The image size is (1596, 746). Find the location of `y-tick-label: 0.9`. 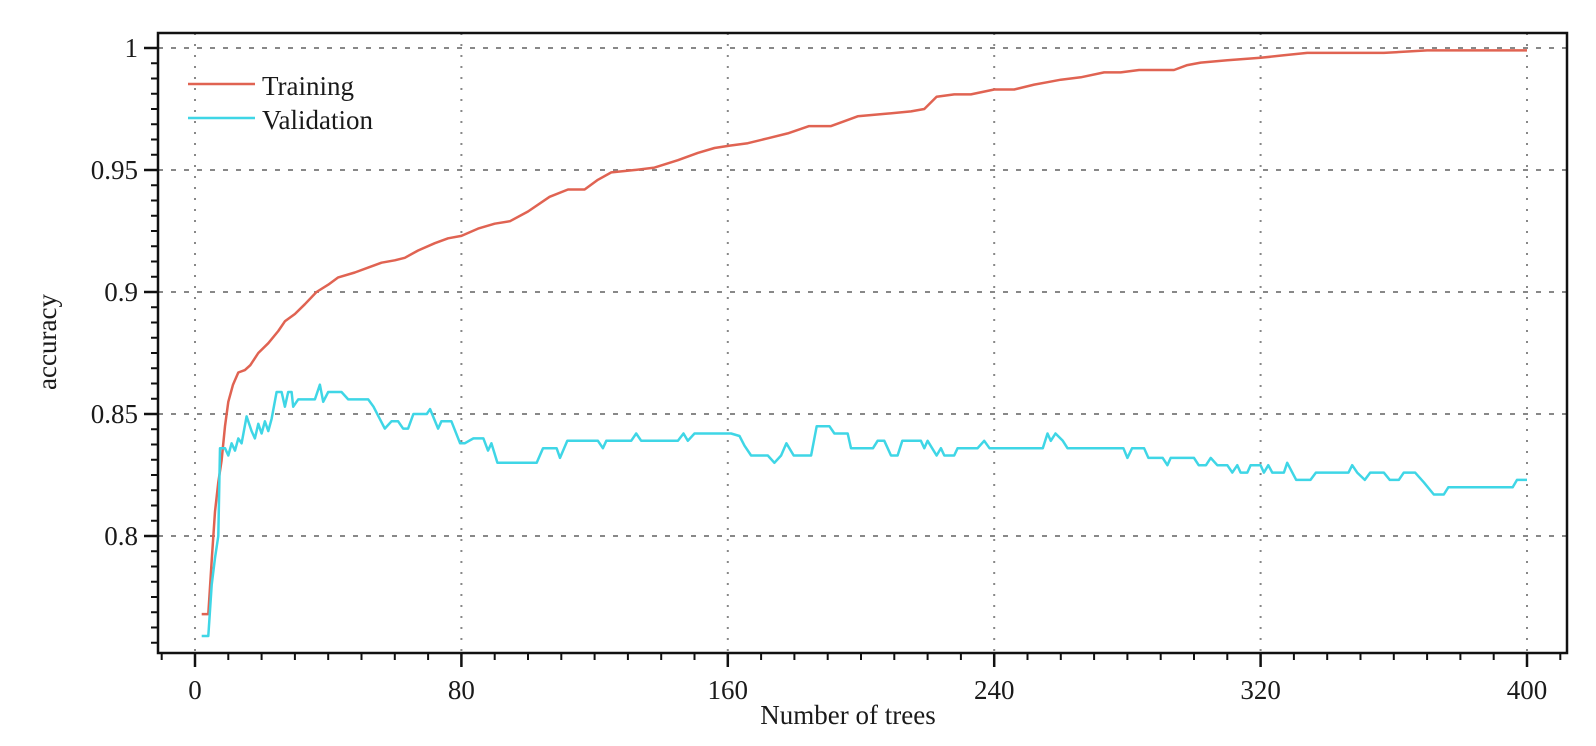

y-tick-label: 0.9 is located at coordinates (121, 292).